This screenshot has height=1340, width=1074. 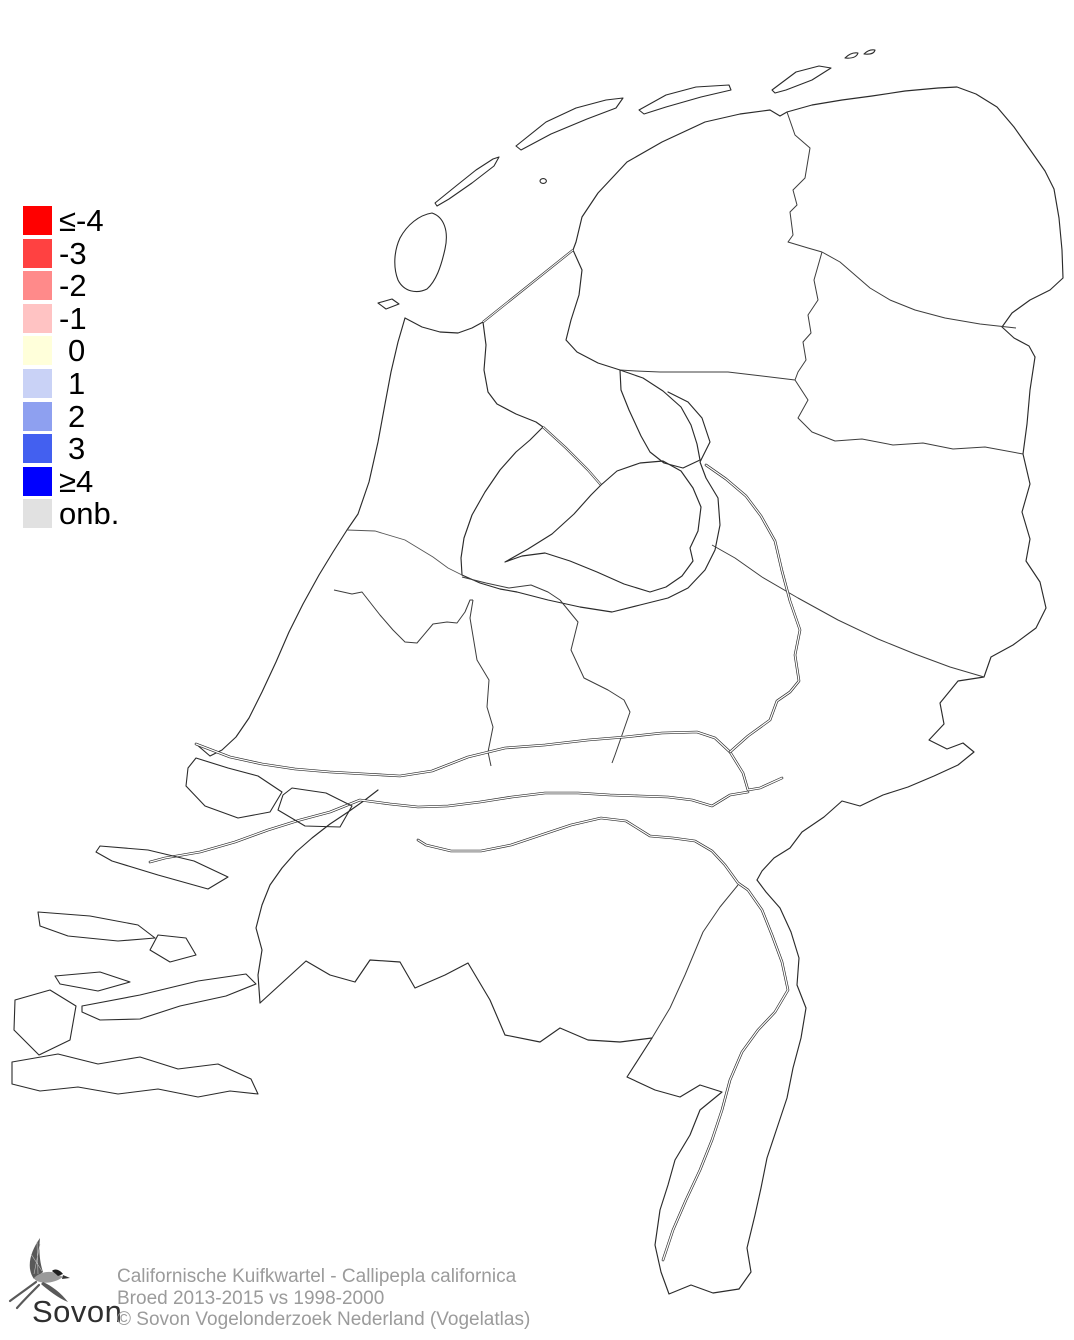 I want to click on legend-item: onb., so click(x=71, y=514).